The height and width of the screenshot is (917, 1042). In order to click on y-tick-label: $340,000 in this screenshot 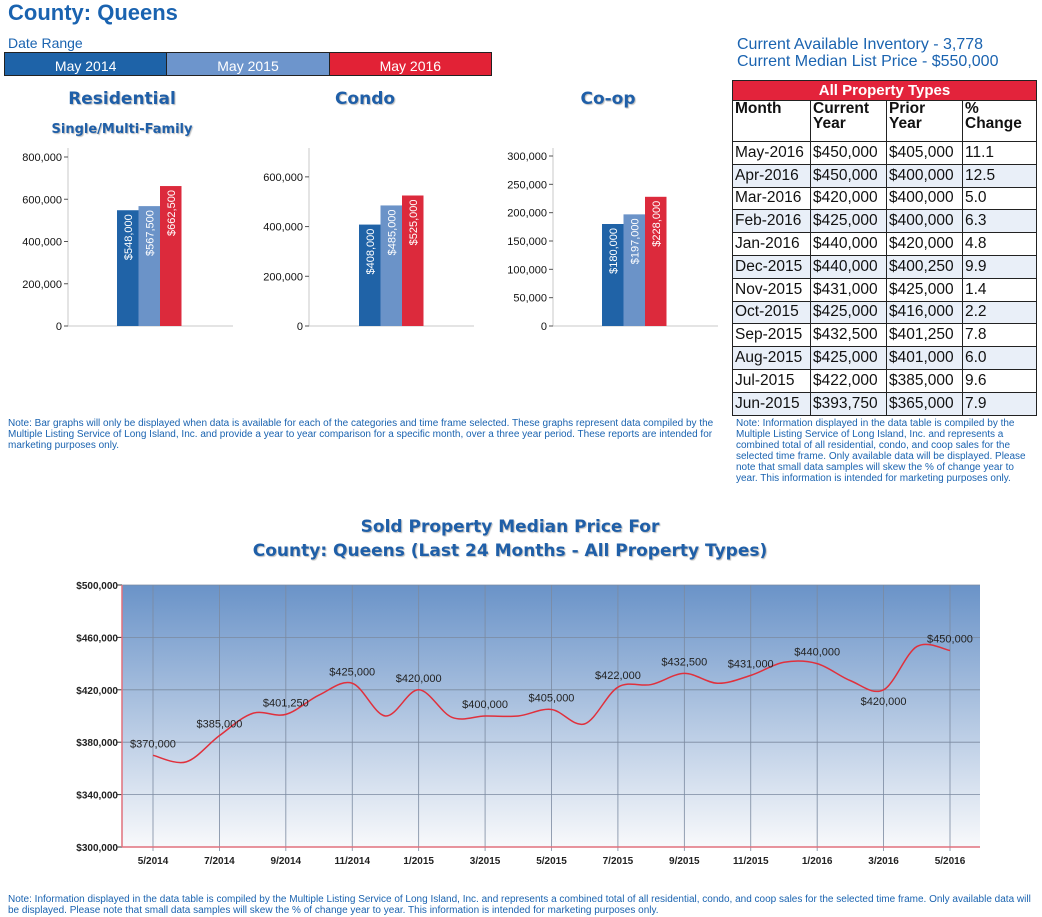, I will do `click(97, 796)`.